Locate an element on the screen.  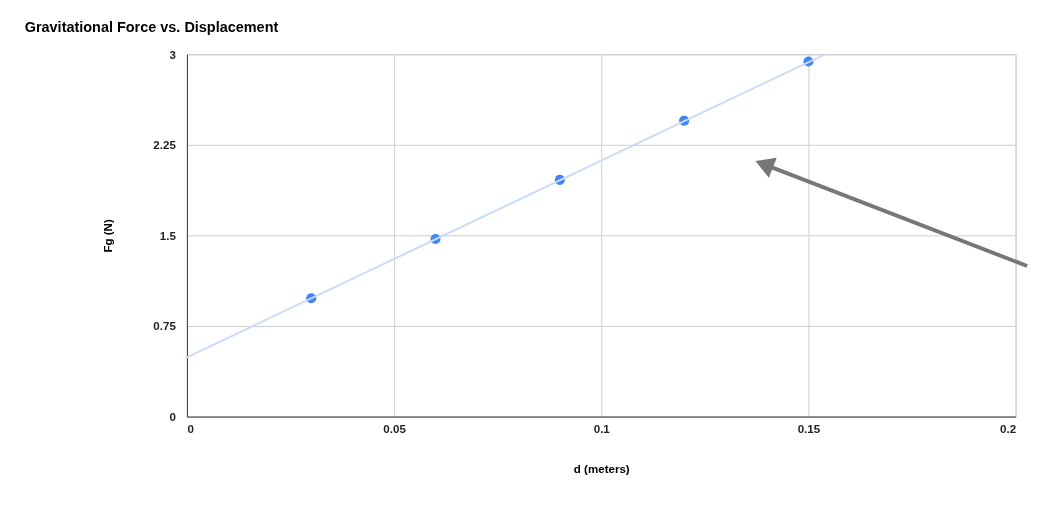
y-tick-label: 1.5 is located at coordinates (168, 235).